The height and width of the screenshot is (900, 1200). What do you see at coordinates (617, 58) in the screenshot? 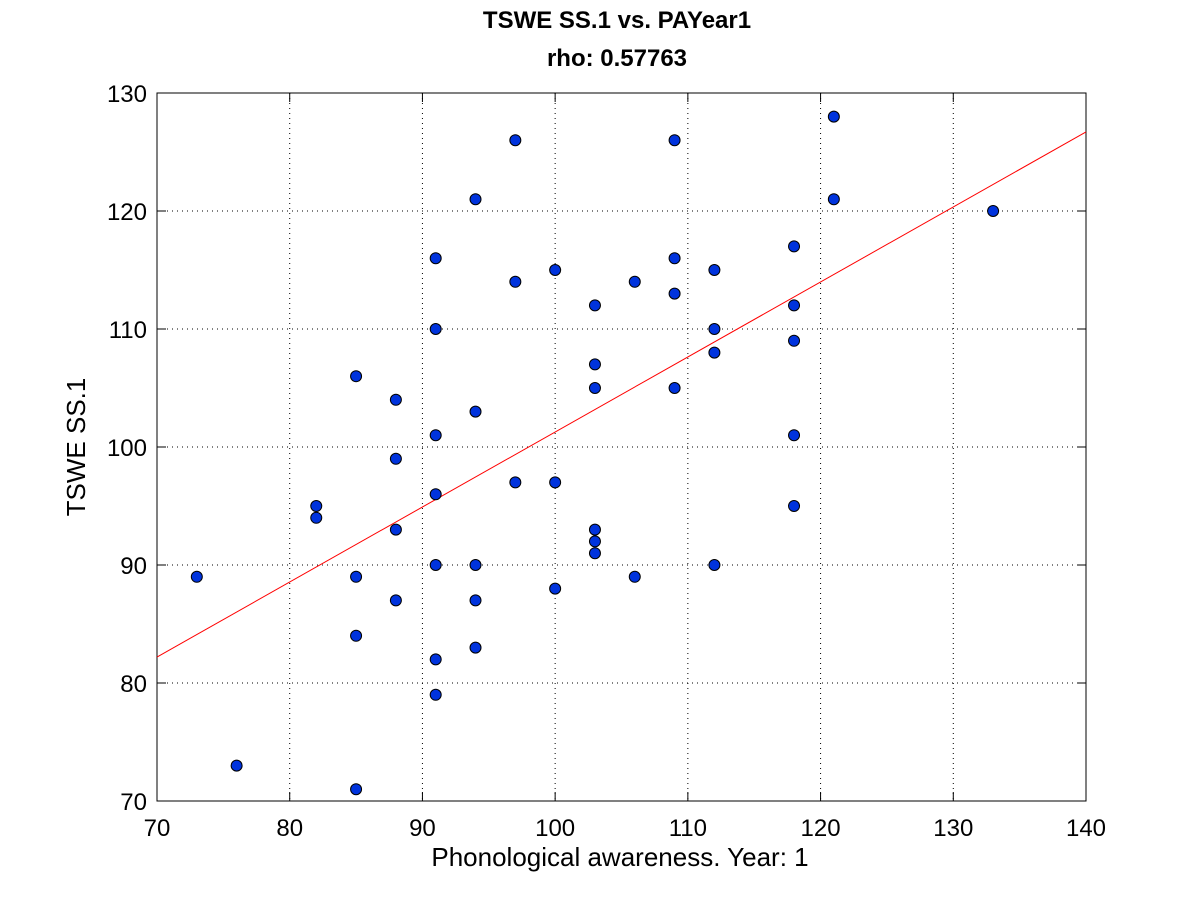
I see `chart-subtitle: rho: 0.57763` at bounding box center [617, 58].